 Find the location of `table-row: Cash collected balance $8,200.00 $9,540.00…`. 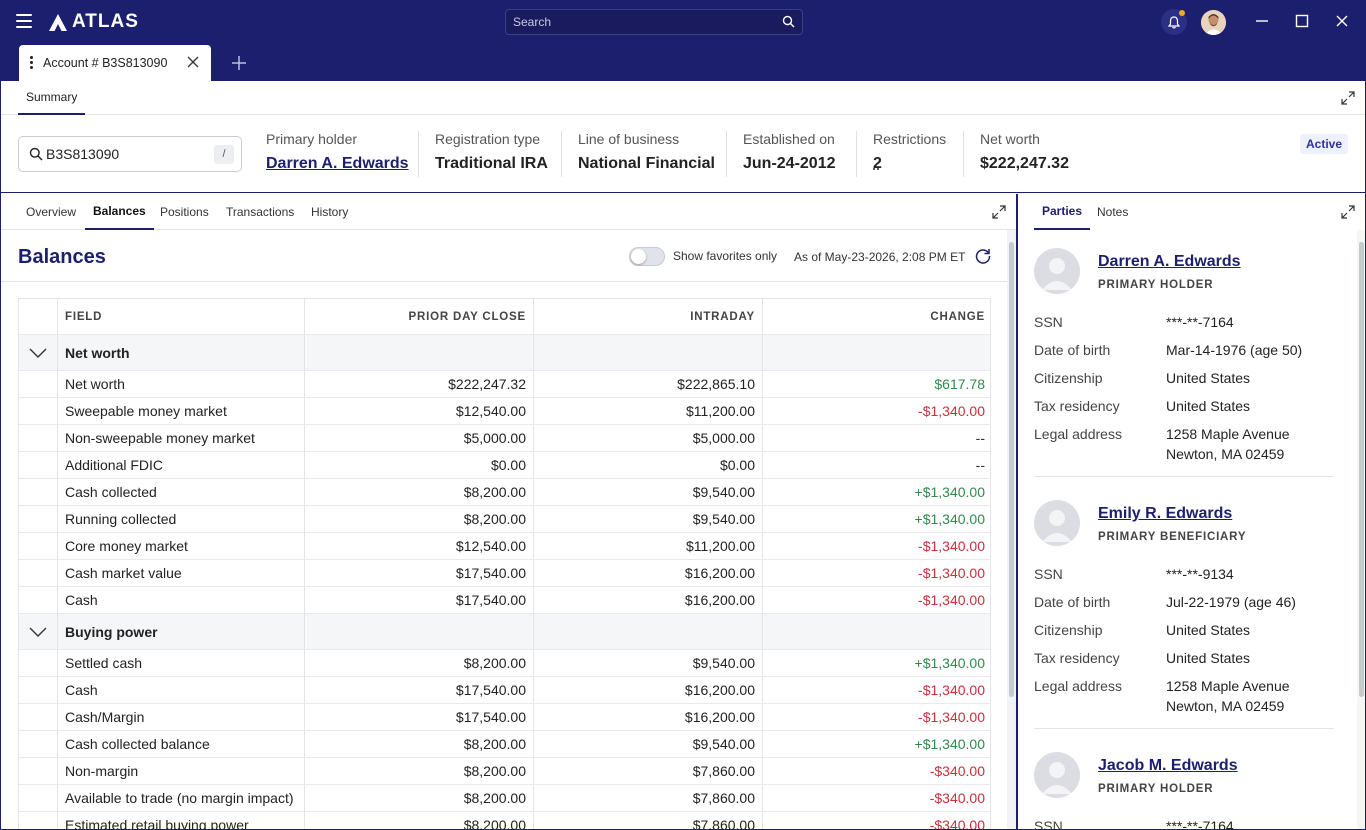

table-row: Cash collected balance $8,200.00 $9,540.00… is located at coordinates (504, 744).